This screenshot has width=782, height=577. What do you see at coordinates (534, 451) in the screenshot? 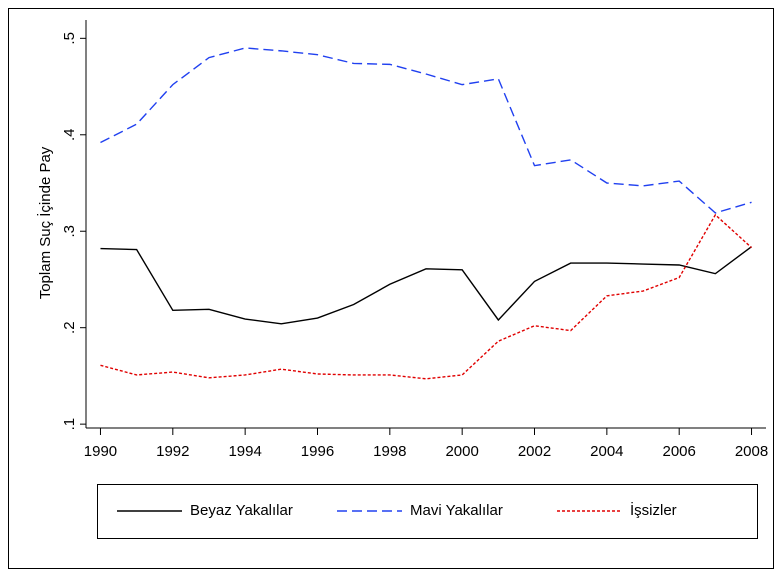
I see `x-tick-label: 2002` at bounding box center [534, 451].